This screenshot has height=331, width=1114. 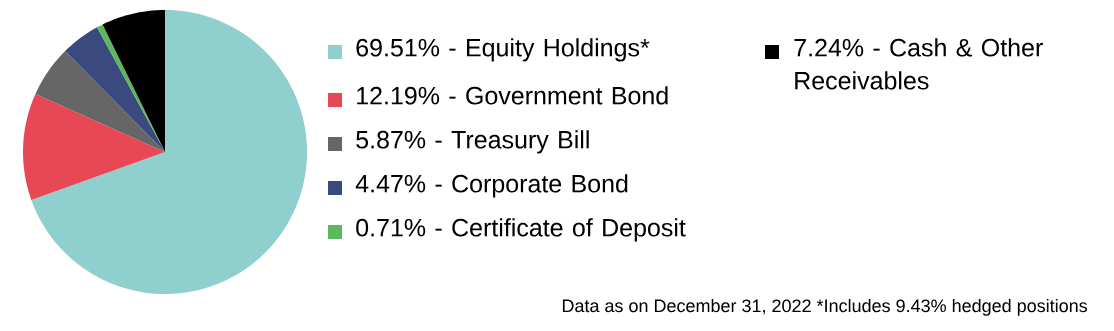 I want to click on legend-label: 0.71% - Certificate of Deposit, so click(x=521, y=230).